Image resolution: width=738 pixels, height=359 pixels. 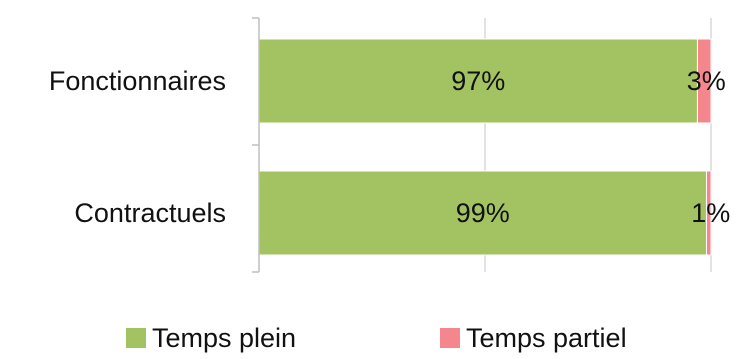 What do you see at coordinates (450, 338) in the screenshot?
I see `legend-swatch-temps-partiel` at bounding box center [450, 338].